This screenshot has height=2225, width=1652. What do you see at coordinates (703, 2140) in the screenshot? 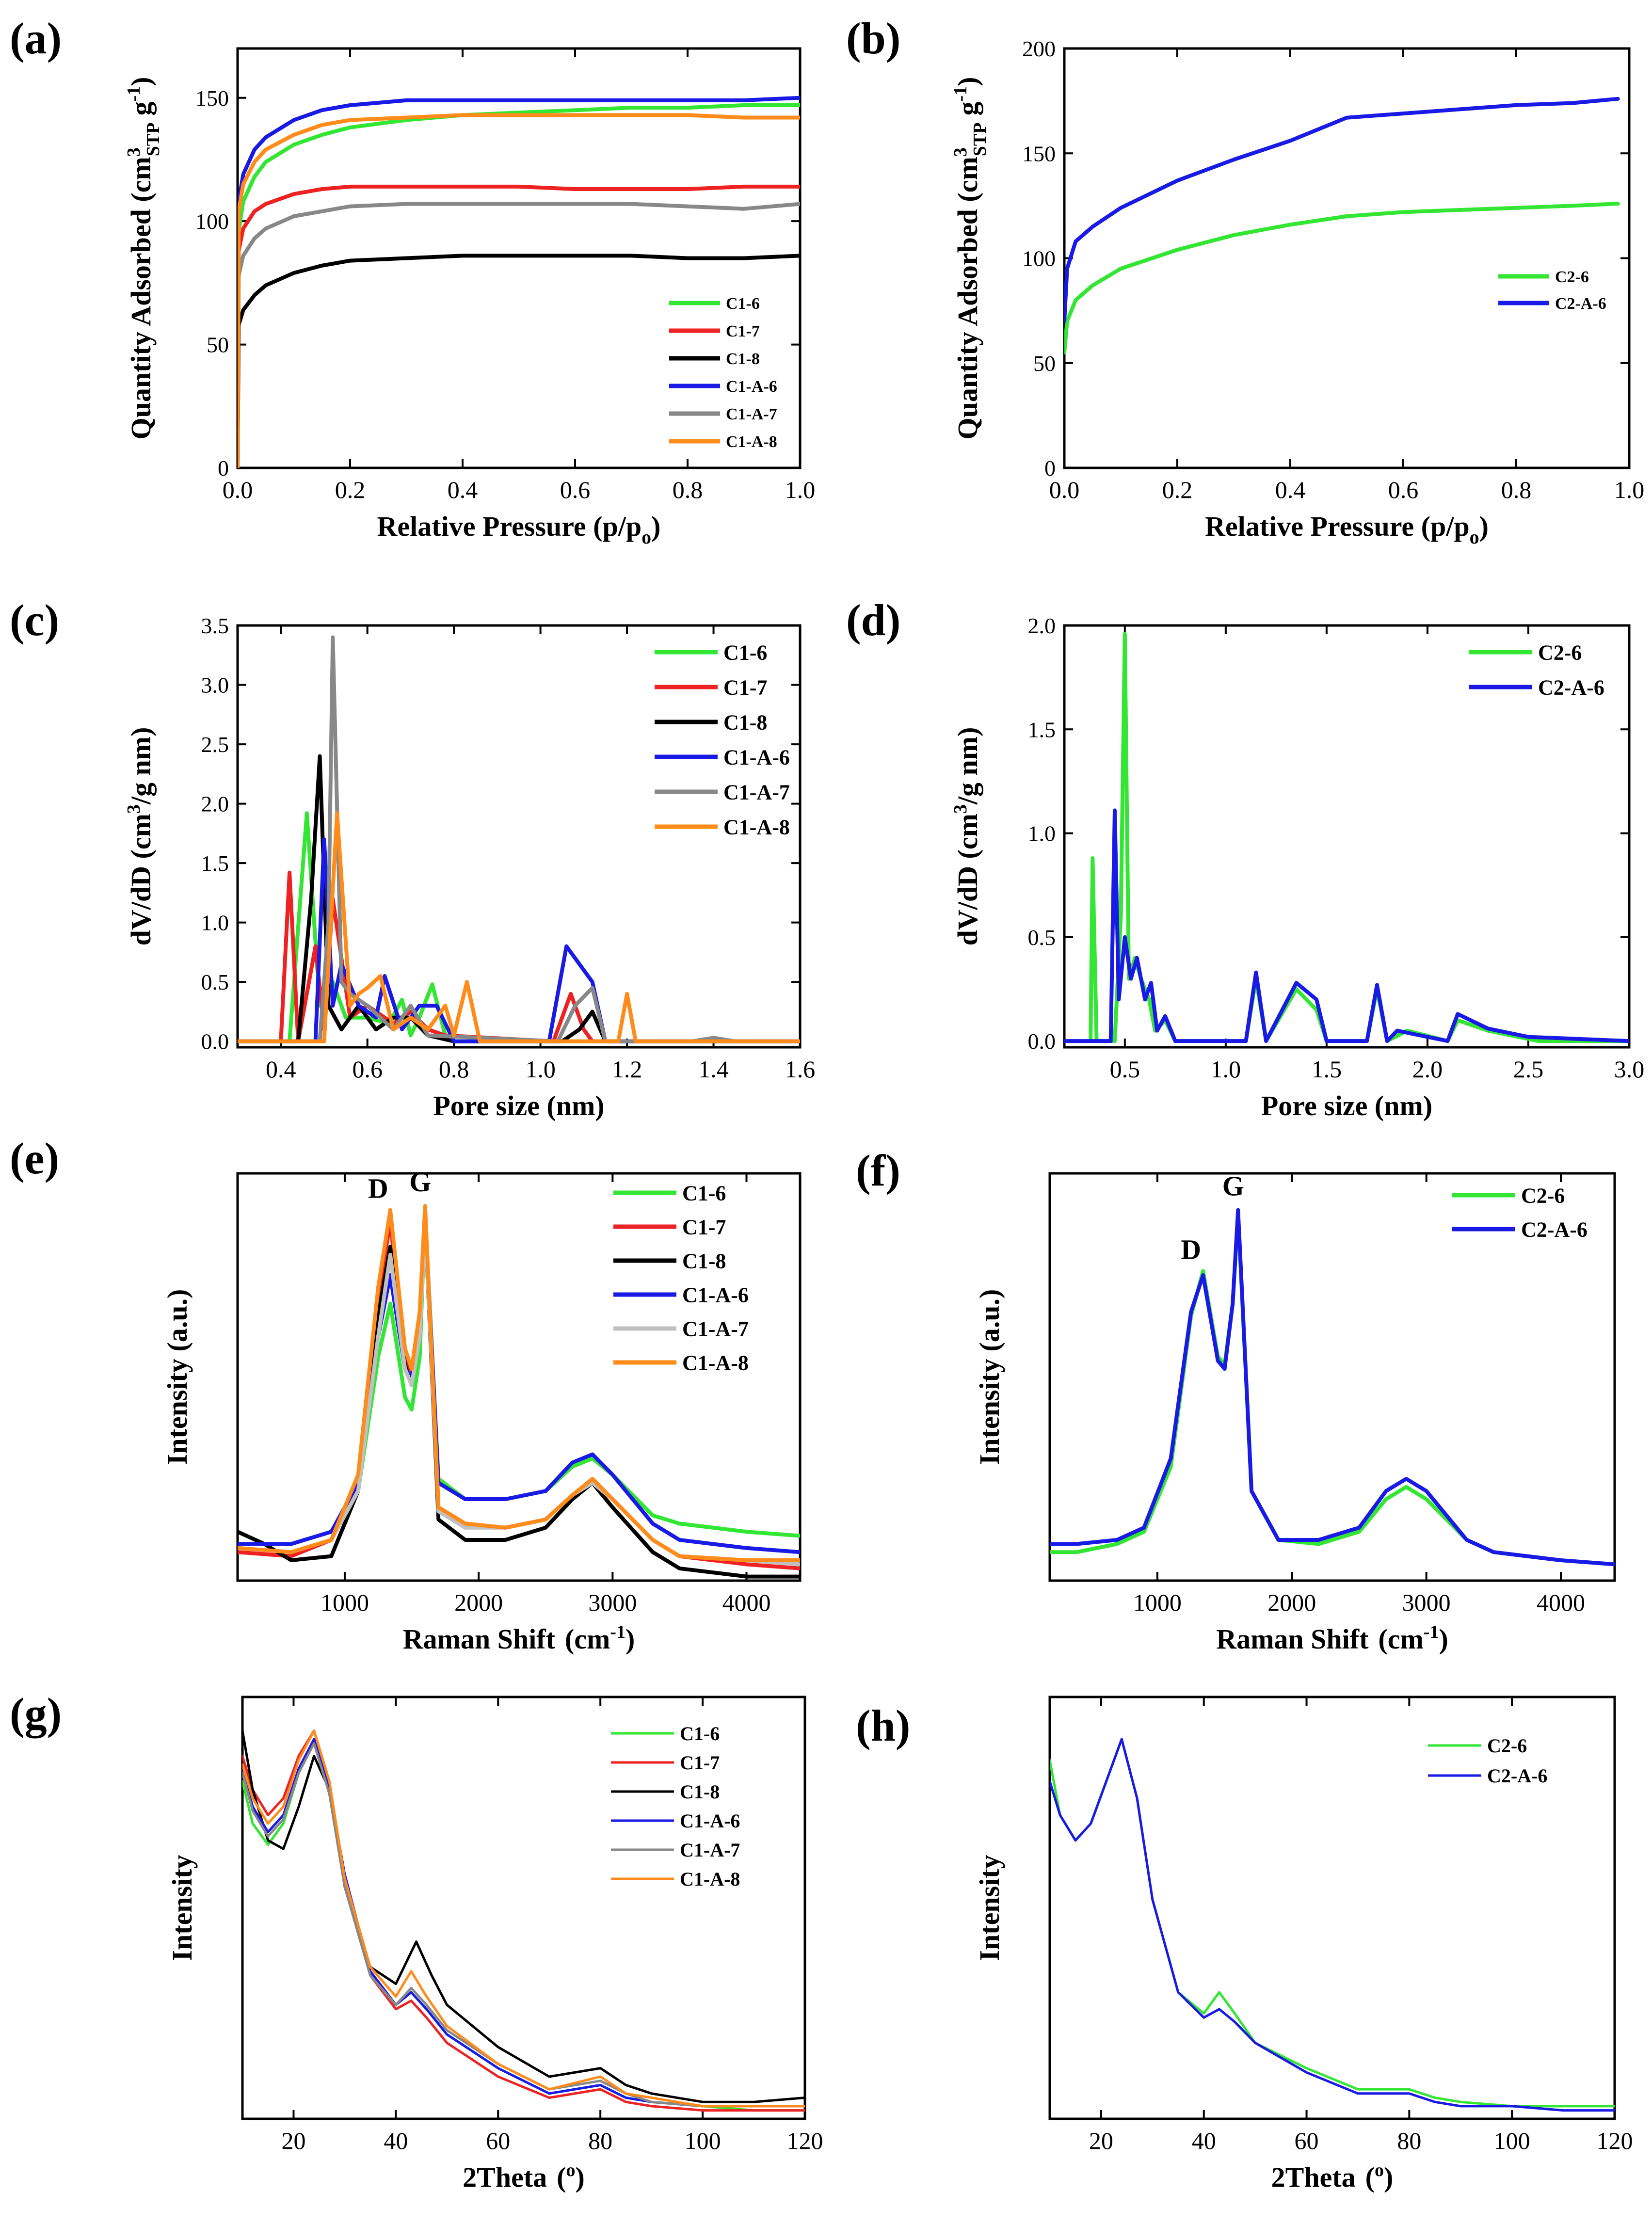
I see `x-tick-label: 100` at bounding box center [703, 2140].